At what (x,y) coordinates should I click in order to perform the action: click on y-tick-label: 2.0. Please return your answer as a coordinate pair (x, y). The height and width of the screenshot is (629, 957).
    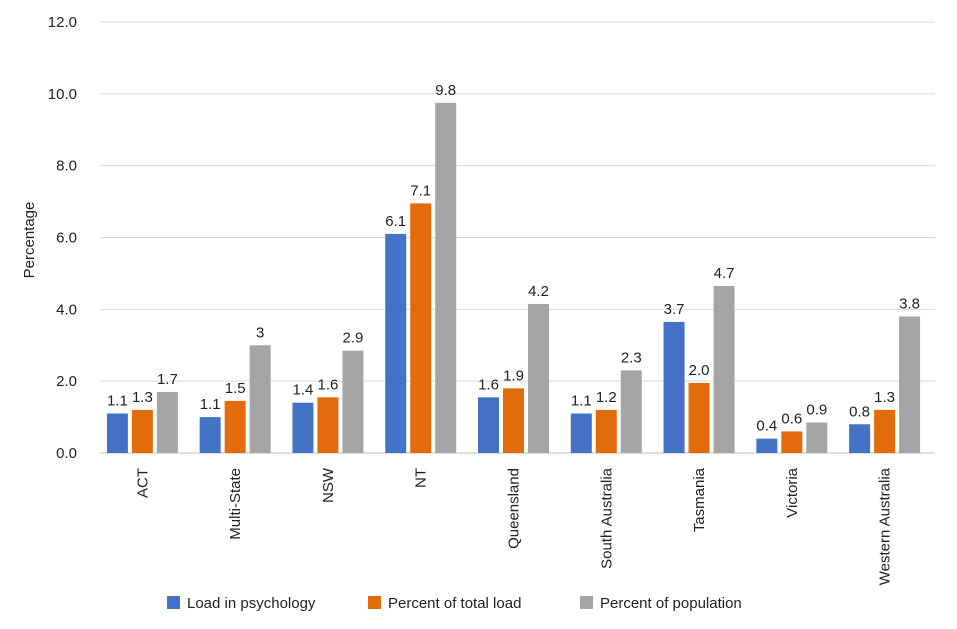
    Looking at the image, I should click on (66, 381).